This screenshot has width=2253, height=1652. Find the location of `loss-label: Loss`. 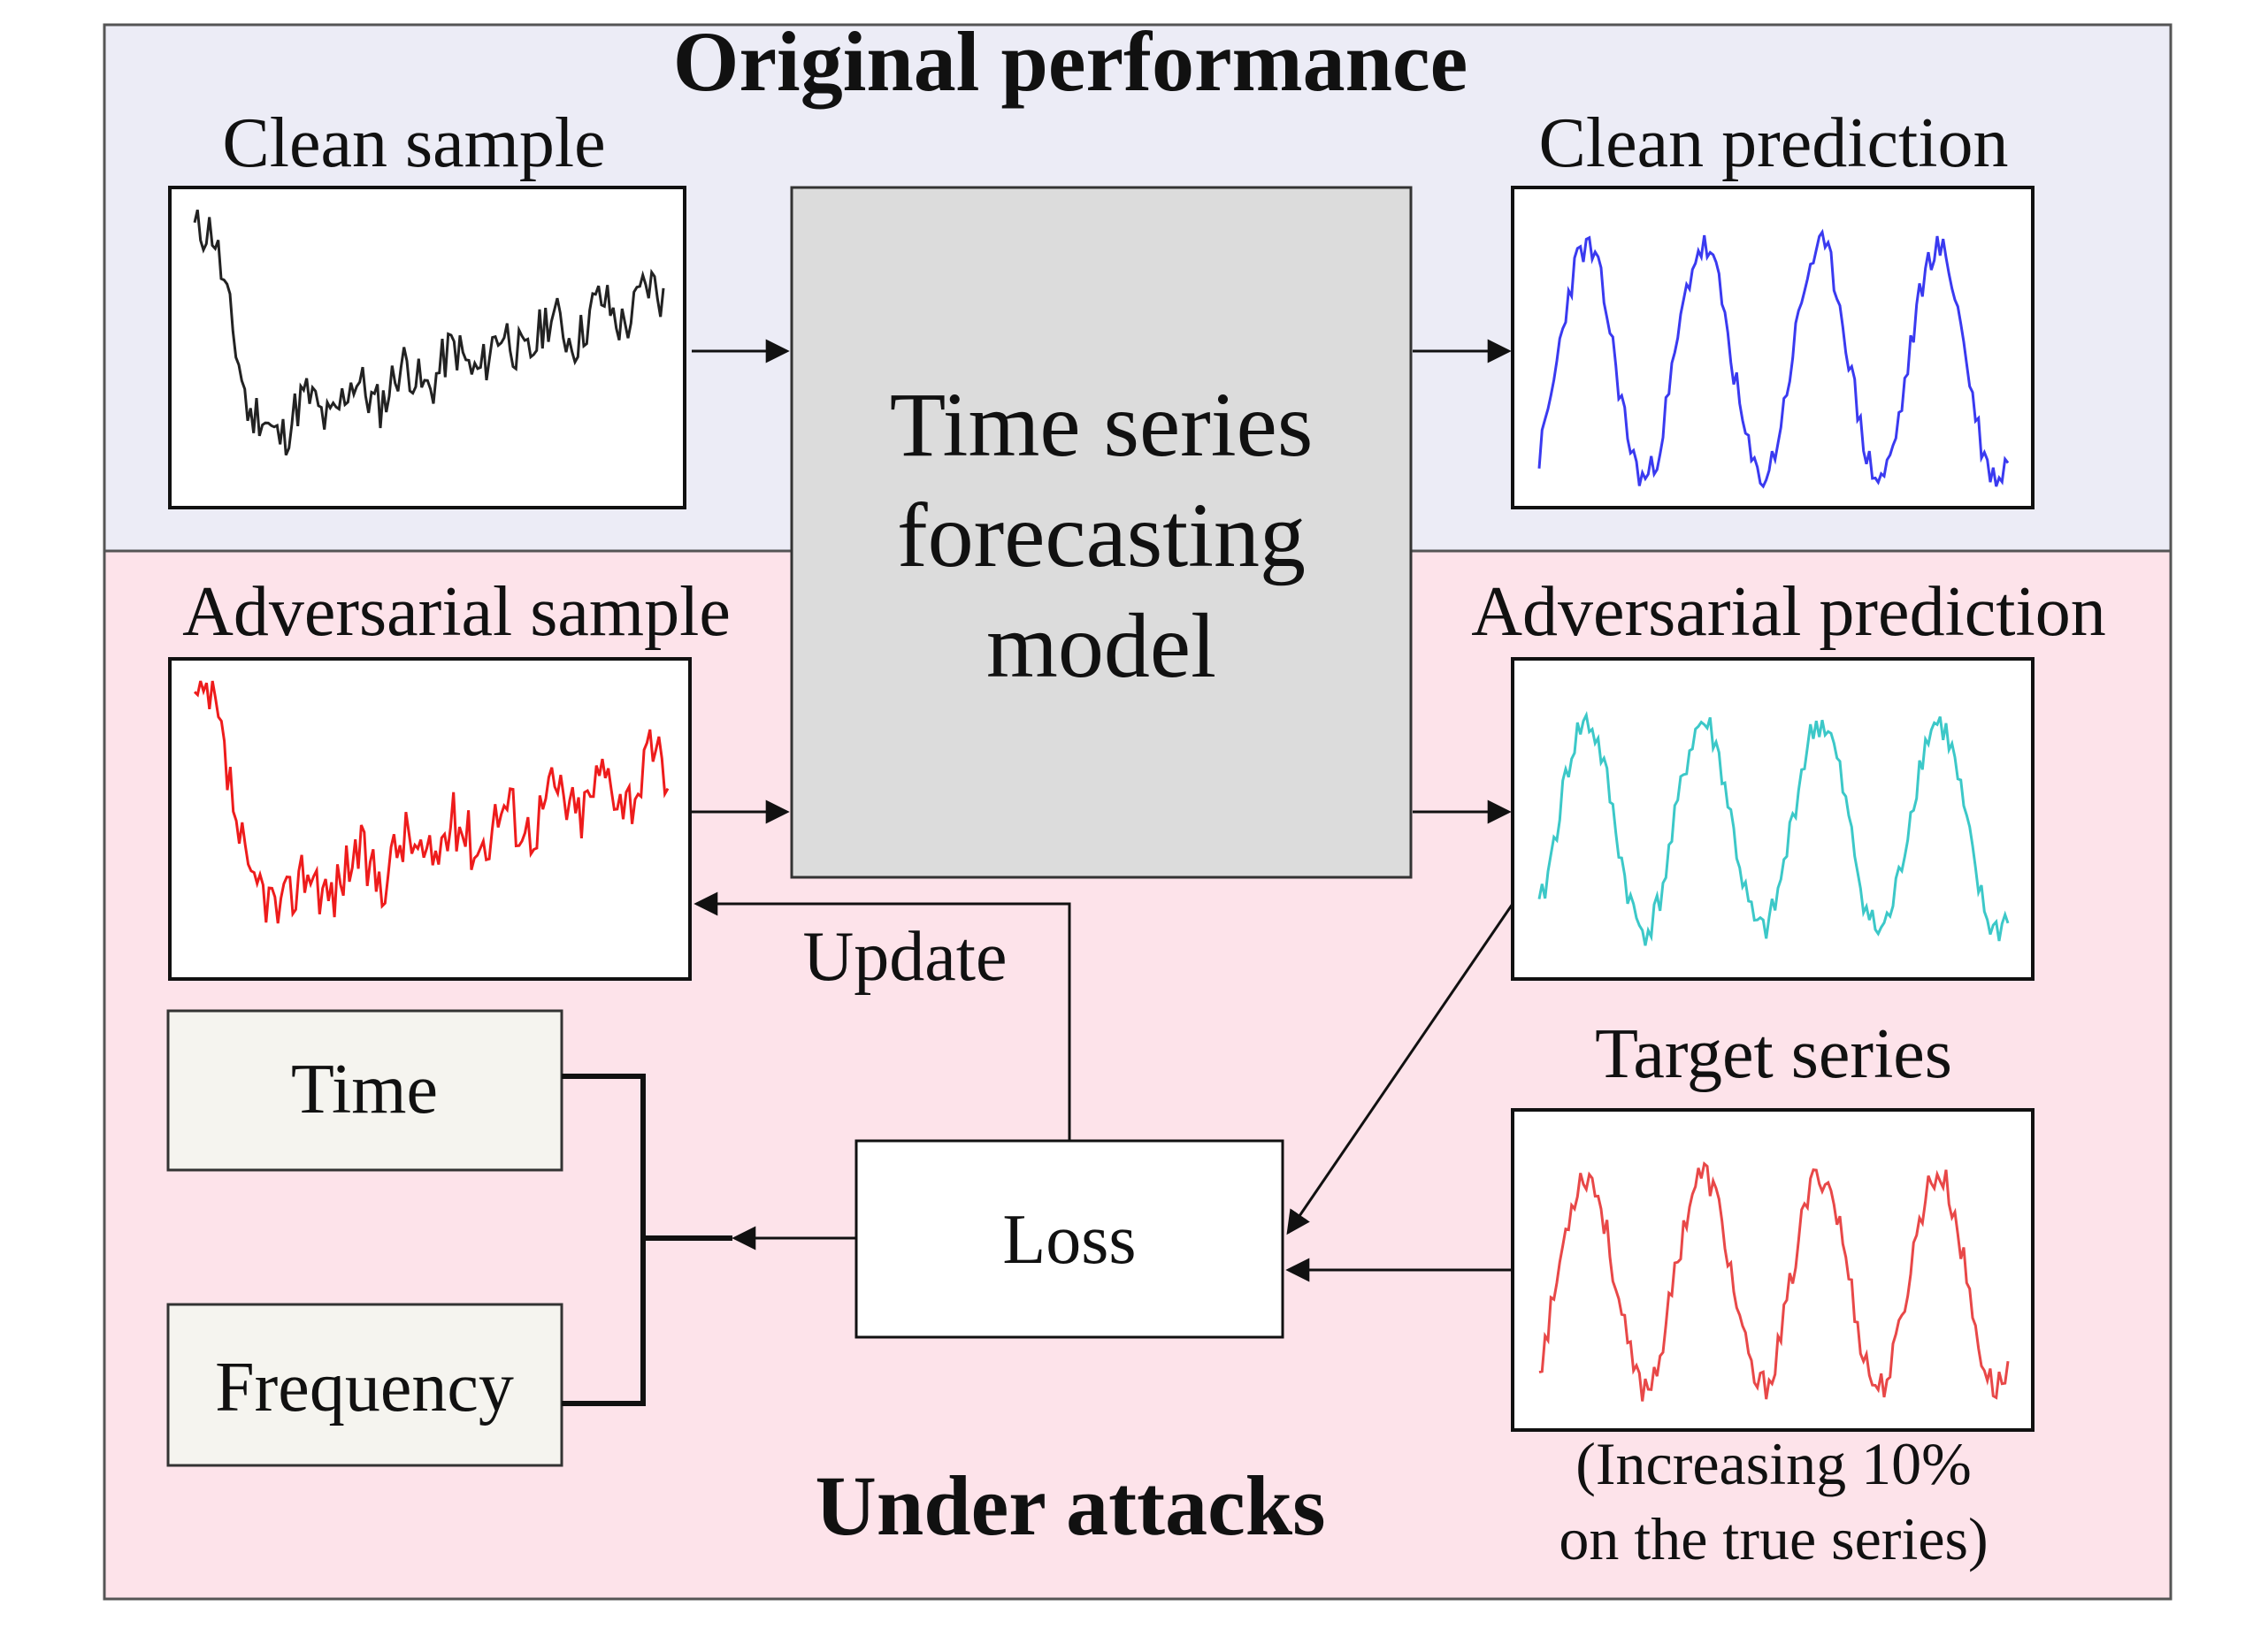

loss-label: Loss is located at coordinates (1069, 1240).